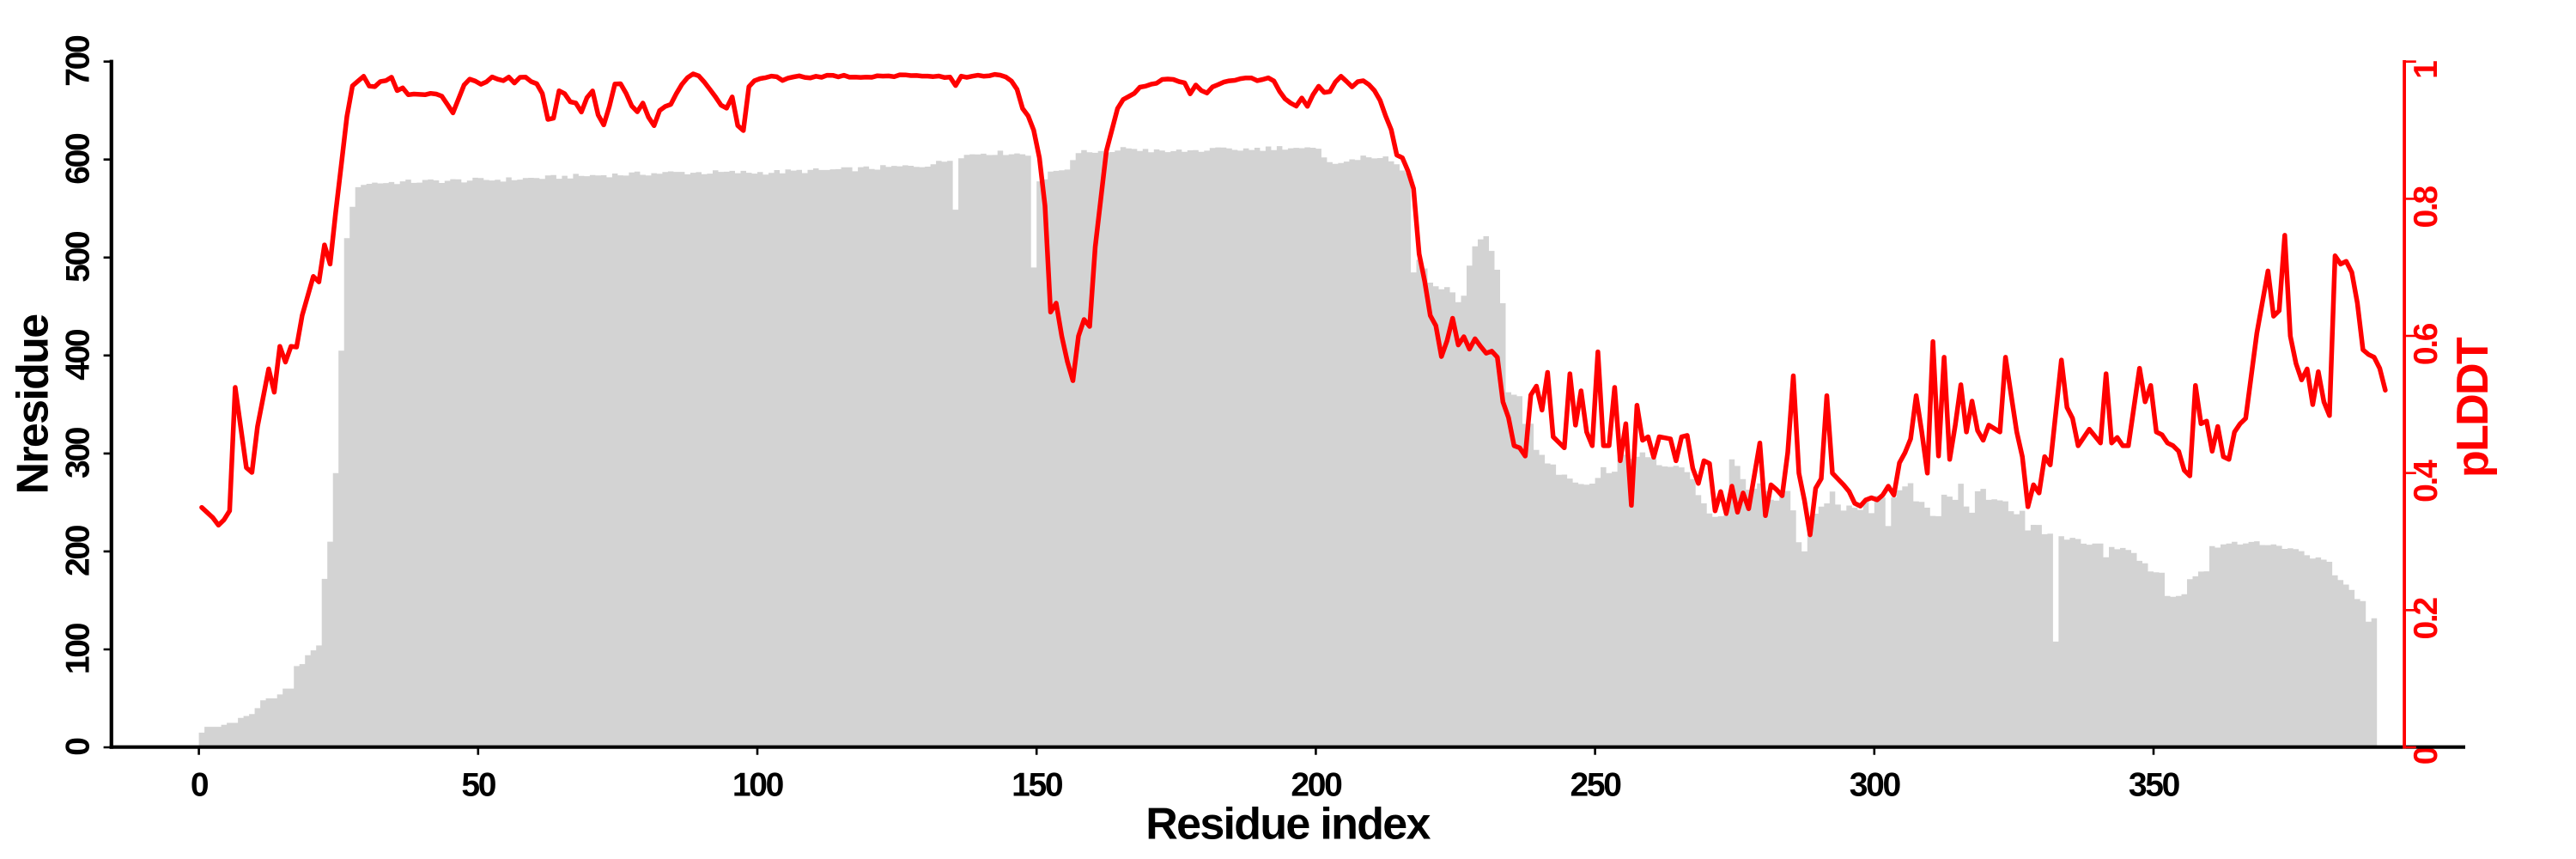 This screenshot has height=859, width=2576. I want to click on svg-text: 400, so click(78, 355).